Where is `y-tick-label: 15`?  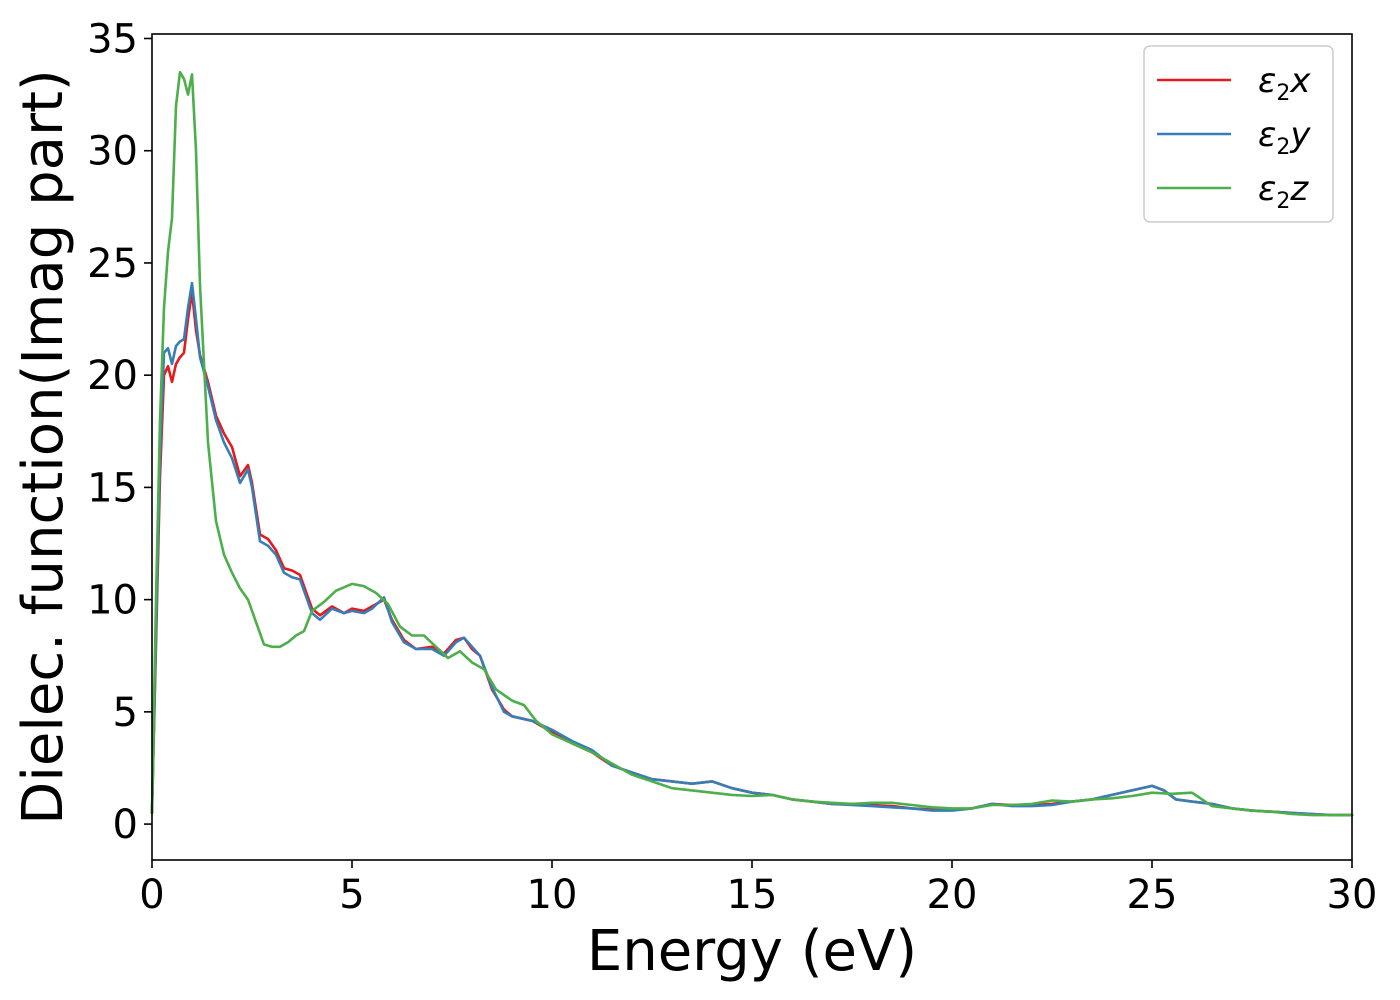
y-tick-label: 15 is located at coordinates (112, 488).